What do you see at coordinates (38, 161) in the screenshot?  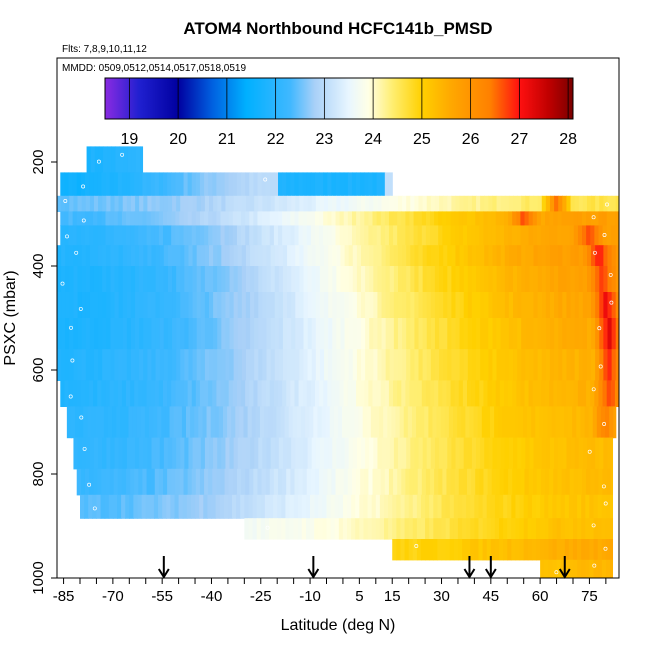 I see `y-tick-label: 200` at bounding box center [38, 161].